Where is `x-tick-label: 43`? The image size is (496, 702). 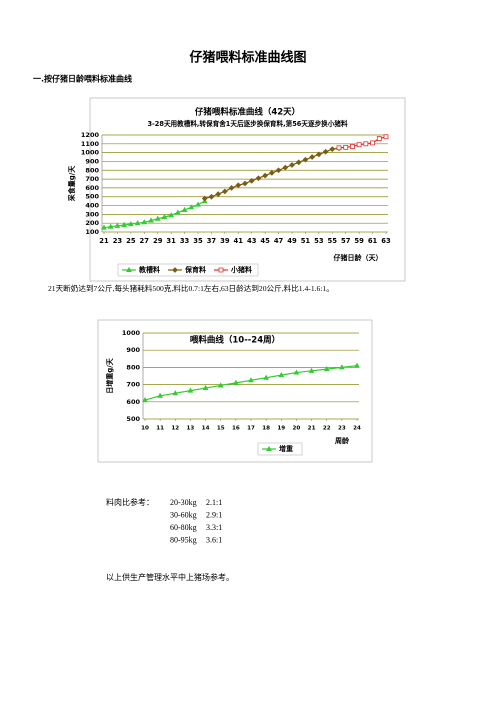 x-tick-label: 43 is located at coordinates (252, 241).